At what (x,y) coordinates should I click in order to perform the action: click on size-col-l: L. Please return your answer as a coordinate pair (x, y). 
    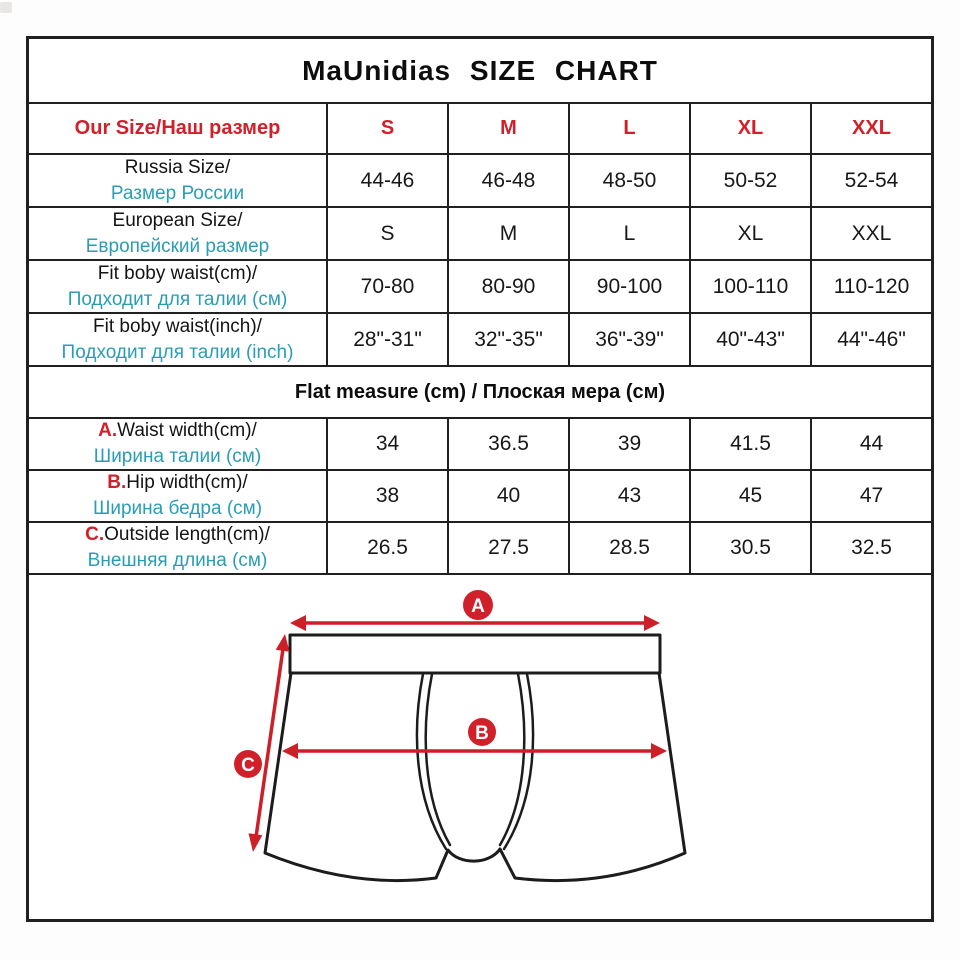
    Looking at the image, I should click on (630, 128).